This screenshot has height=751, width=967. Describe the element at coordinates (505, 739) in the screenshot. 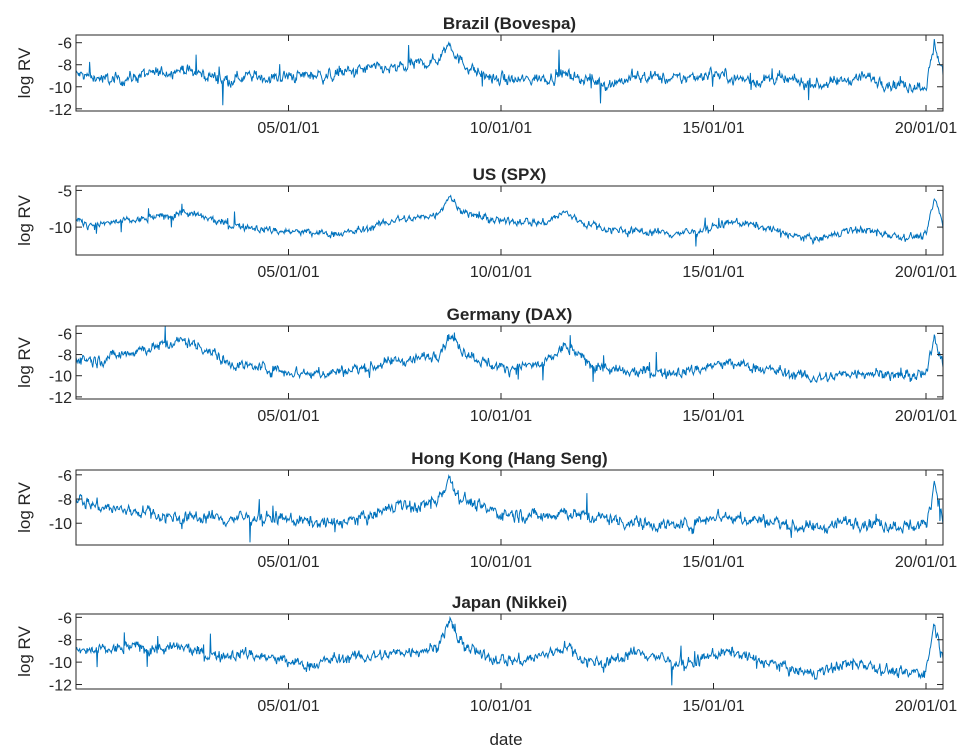

I see `x-axis-label: date` at that location.